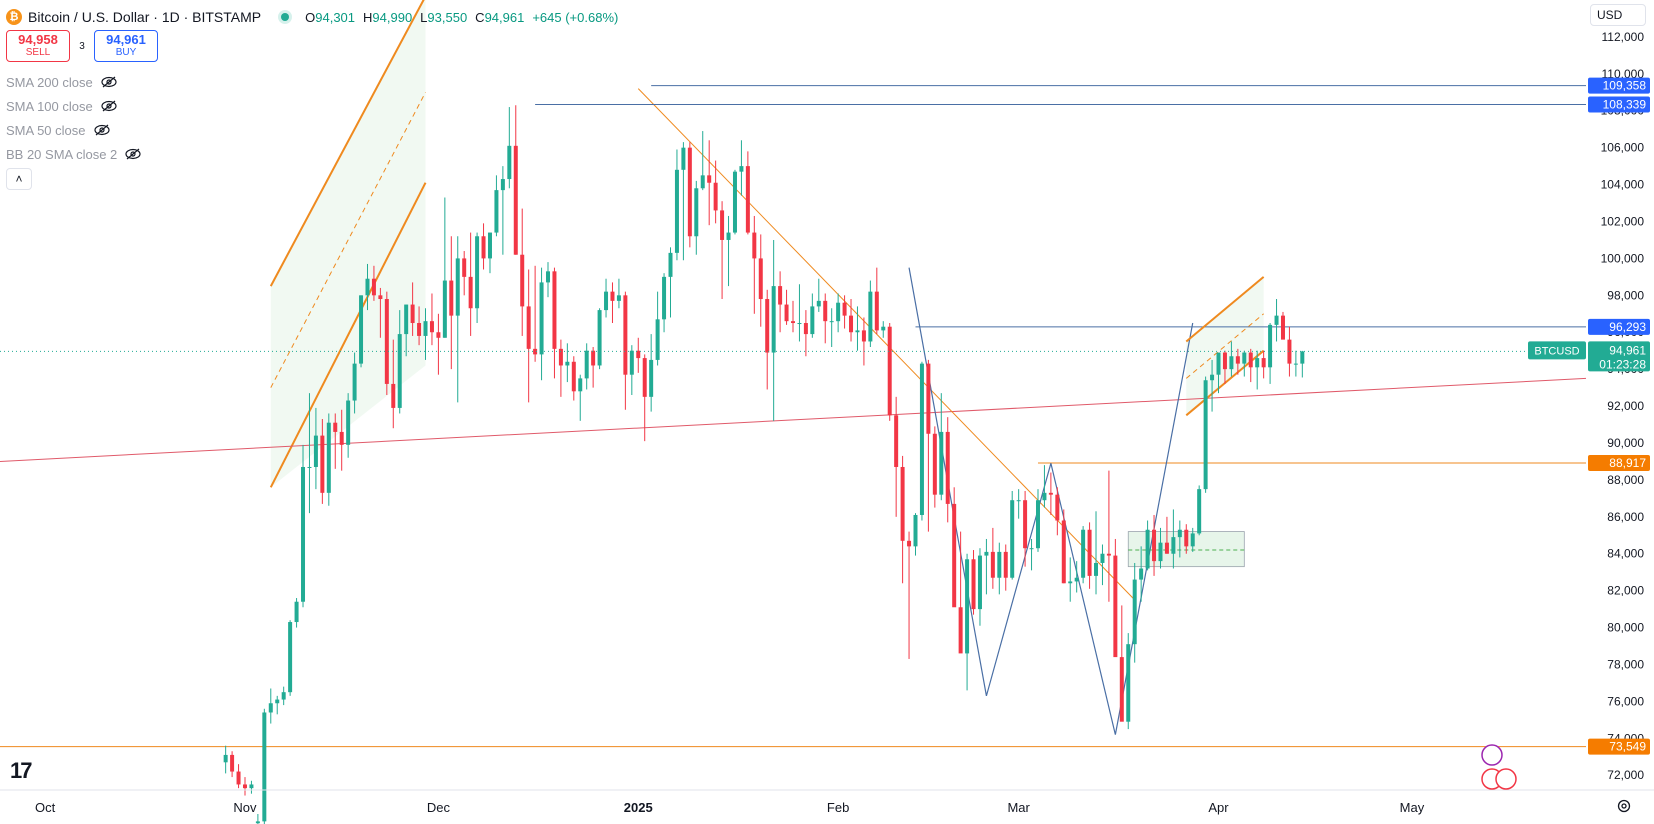 This screenshot has width=1654, height=824. Describe the element at coordinates (1492, 755) in the screenshot. I see `sparkle-icon` at that location.